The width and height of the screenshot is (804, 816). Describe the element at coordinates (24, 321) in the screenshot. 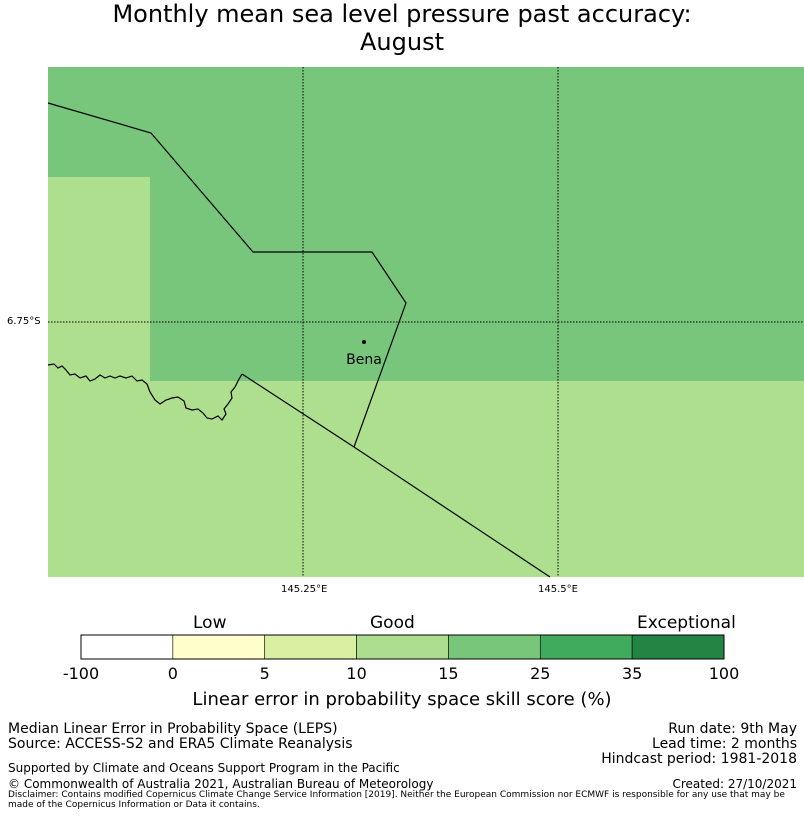

I see `lat-label: 6.75°S` at that location.